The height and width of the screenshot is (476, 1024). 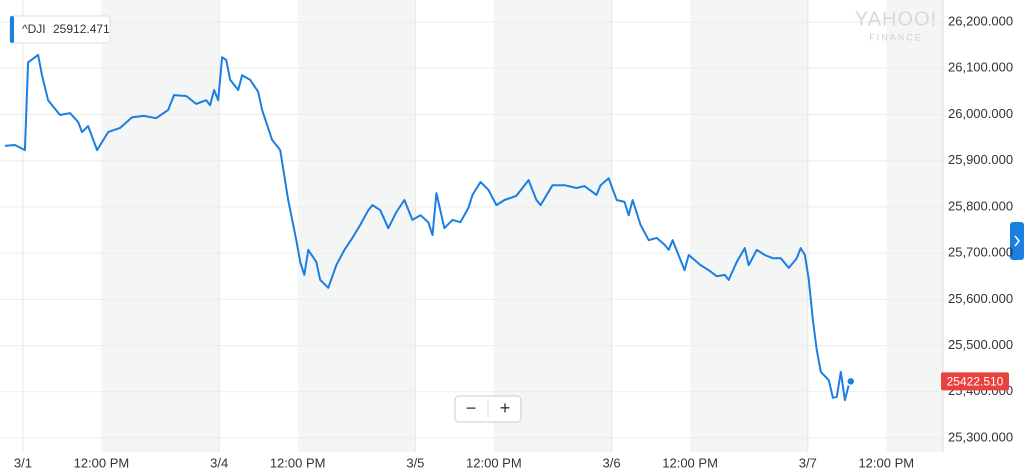 I want to click on y-tick-label: 26,000.000, so click(x=980, y=113).